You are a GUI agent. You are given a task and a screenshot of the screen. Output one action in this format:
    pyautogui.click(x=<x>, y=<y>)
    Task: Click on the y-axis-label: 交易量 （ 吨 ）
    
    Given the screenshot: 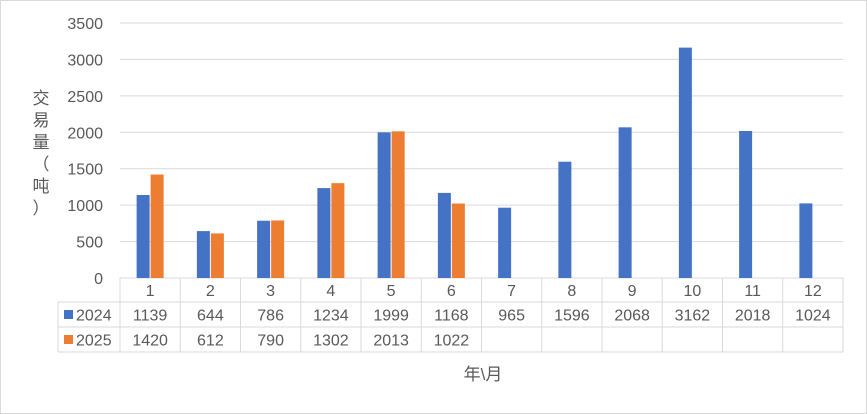 What is the action you would take?
    pyautogui.click(x=41, y=153)
    